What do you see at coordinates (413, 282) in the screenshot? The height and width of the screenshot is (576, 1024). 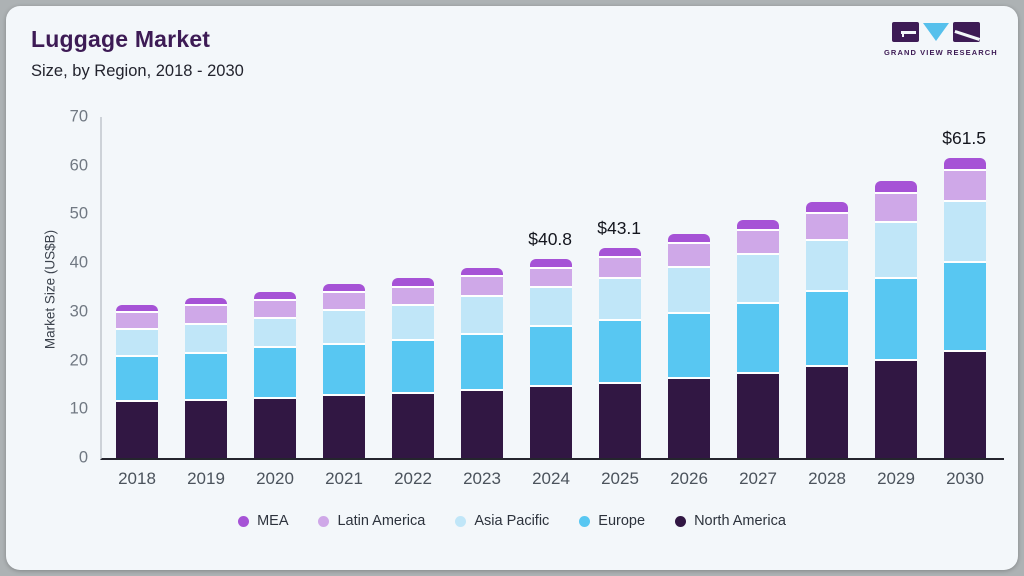 I see `segment-mea-2022` at bounding box center [413, 282].